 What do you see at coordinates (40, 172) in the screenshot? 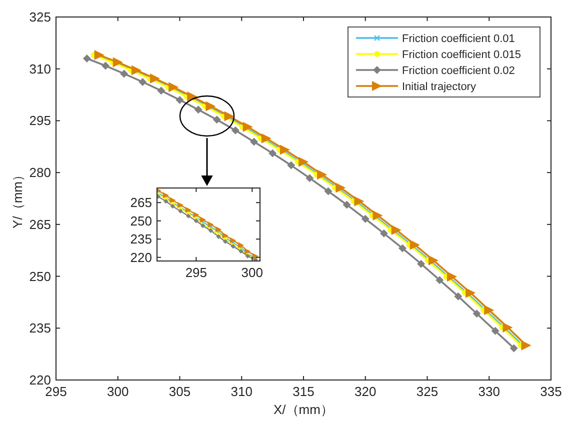
I see `y-tick-label: 280` at bounding box center [40, 172].